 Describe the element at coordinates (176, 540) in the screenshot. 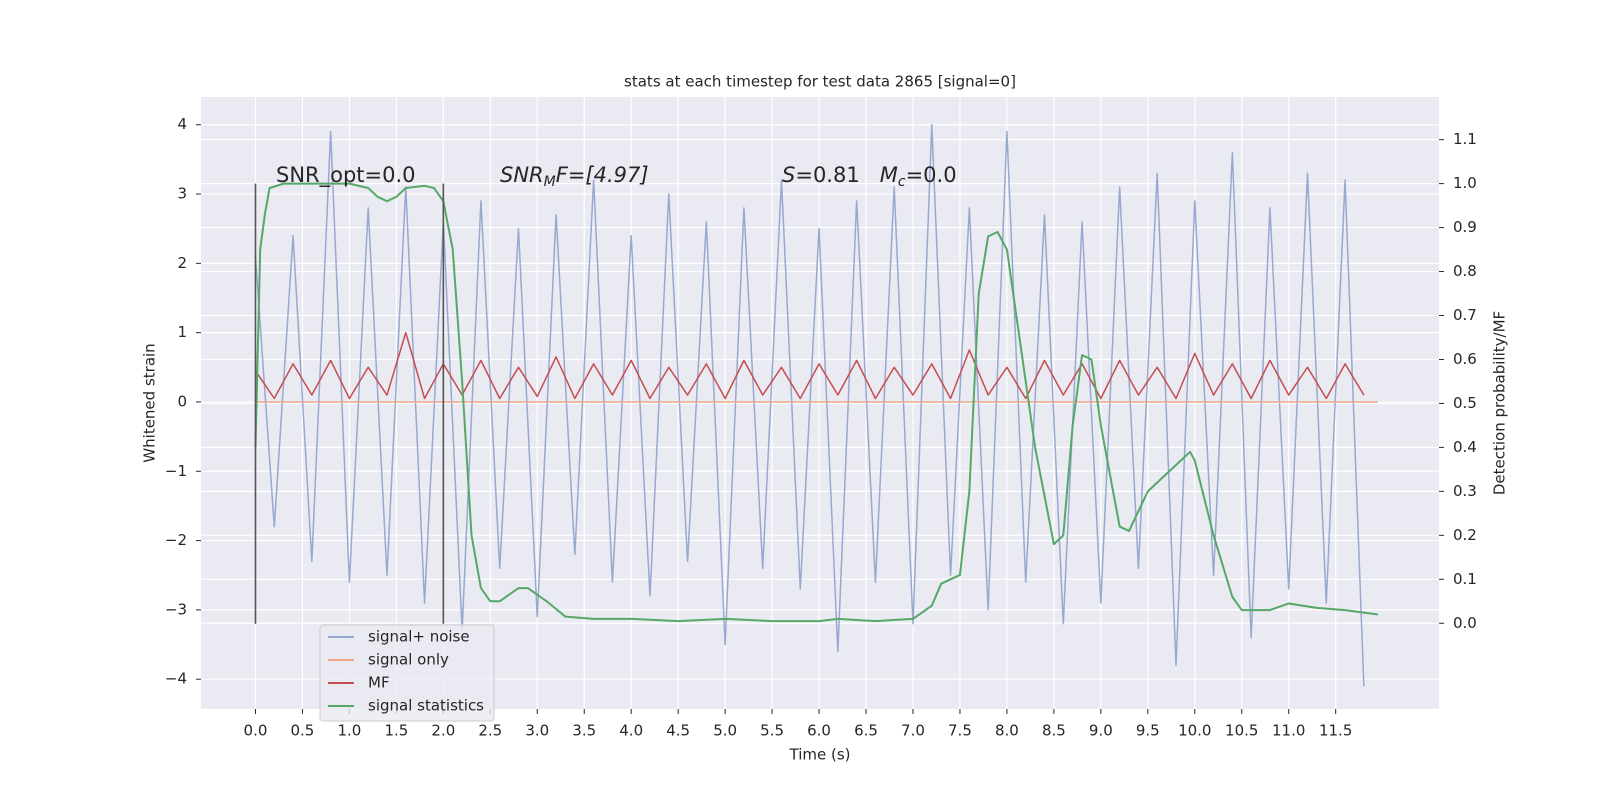

I see `y-tick-label: −2` at that location.